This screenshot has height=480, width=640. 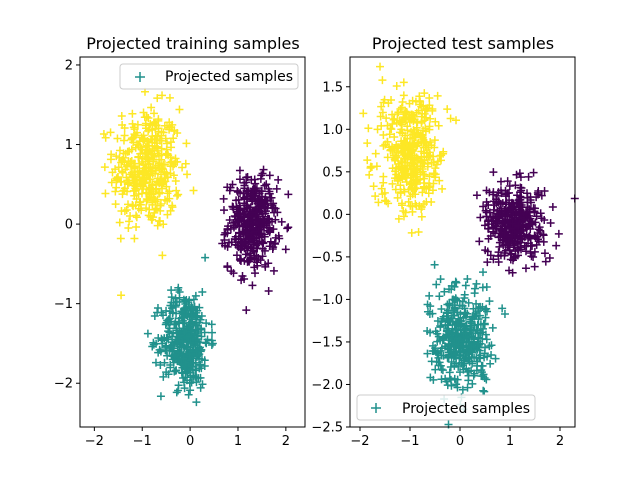 I want to click on y-tick-label: 2, so click(x=69, y=65).